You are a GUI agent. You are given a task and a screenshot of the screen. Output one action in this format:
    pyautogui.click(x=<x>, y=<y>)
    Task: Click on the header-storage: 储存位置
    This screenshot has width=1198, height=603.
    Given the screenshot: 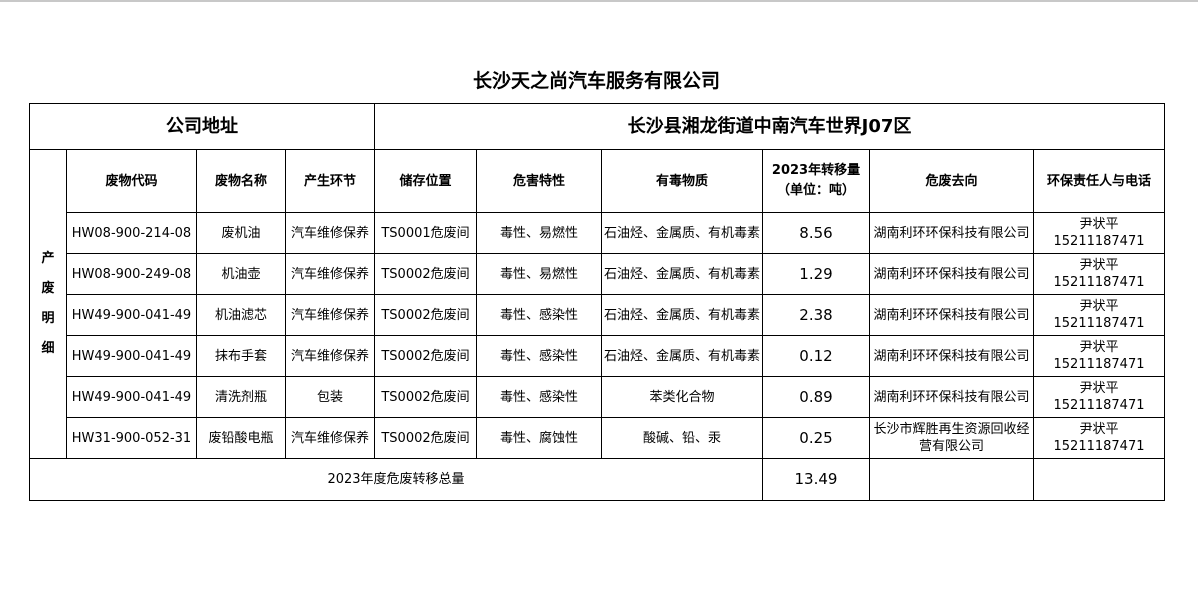 What is the action you would take?
    pyautogui.click(x=425, y=181)
    